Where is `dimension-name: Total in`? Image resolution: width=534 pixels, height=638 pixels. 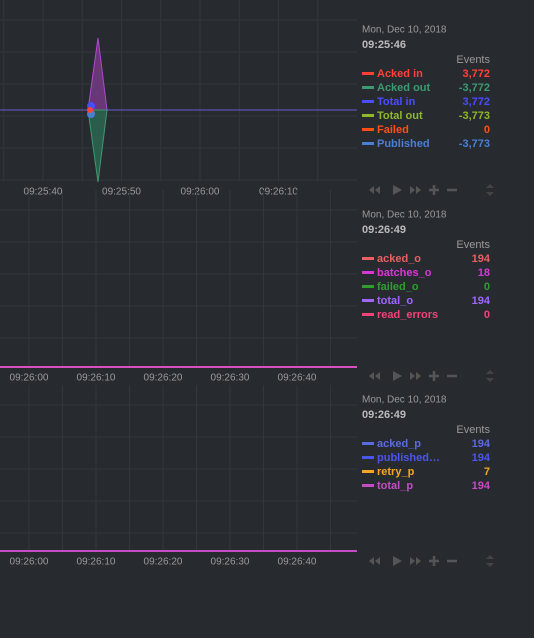 dimension-name: Total in is located at coordinates (396, 102).